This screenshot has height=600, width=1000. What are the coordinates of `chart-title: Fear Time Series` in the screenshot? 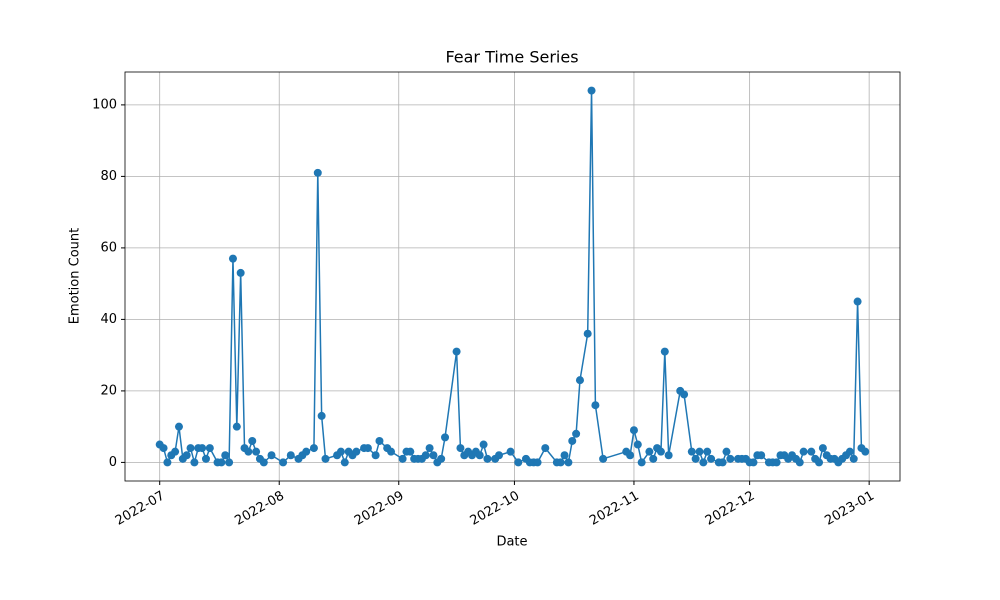 It's located at (511, 57).